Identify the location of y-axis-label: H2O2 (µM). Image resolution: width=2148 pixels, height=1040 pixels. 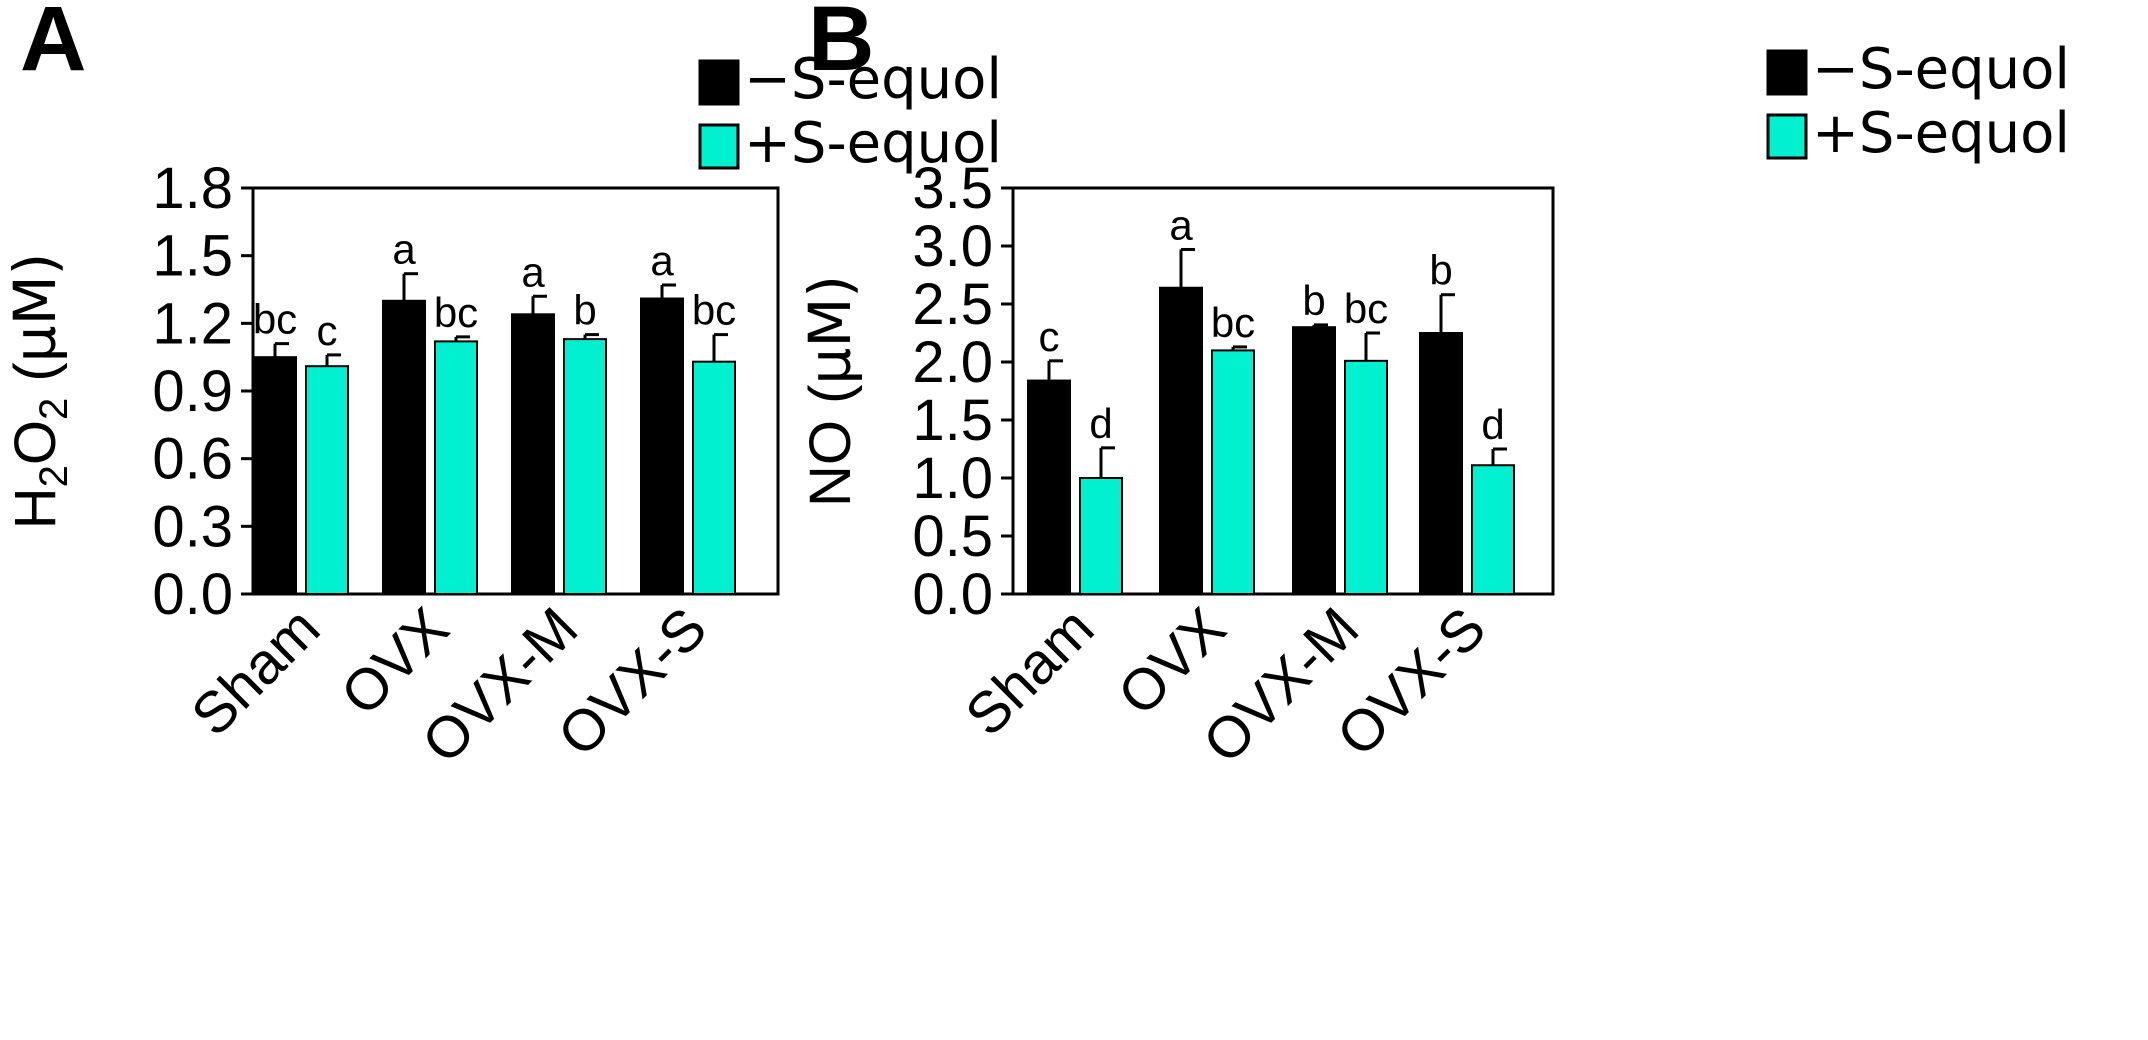
(38, 391).